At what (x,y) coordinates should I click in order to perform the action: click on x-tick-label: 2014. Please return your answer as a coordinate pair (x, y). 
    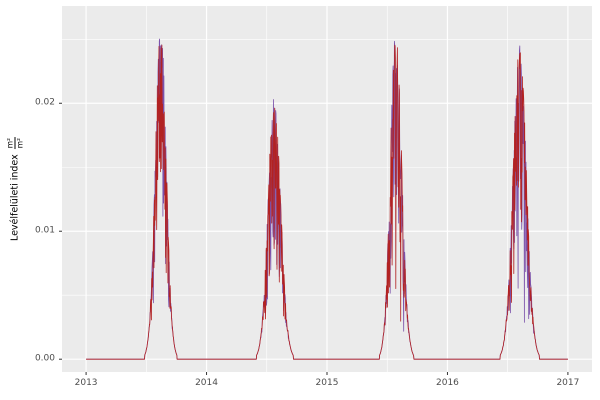
    Looking at the image, I should click on (206, 383).